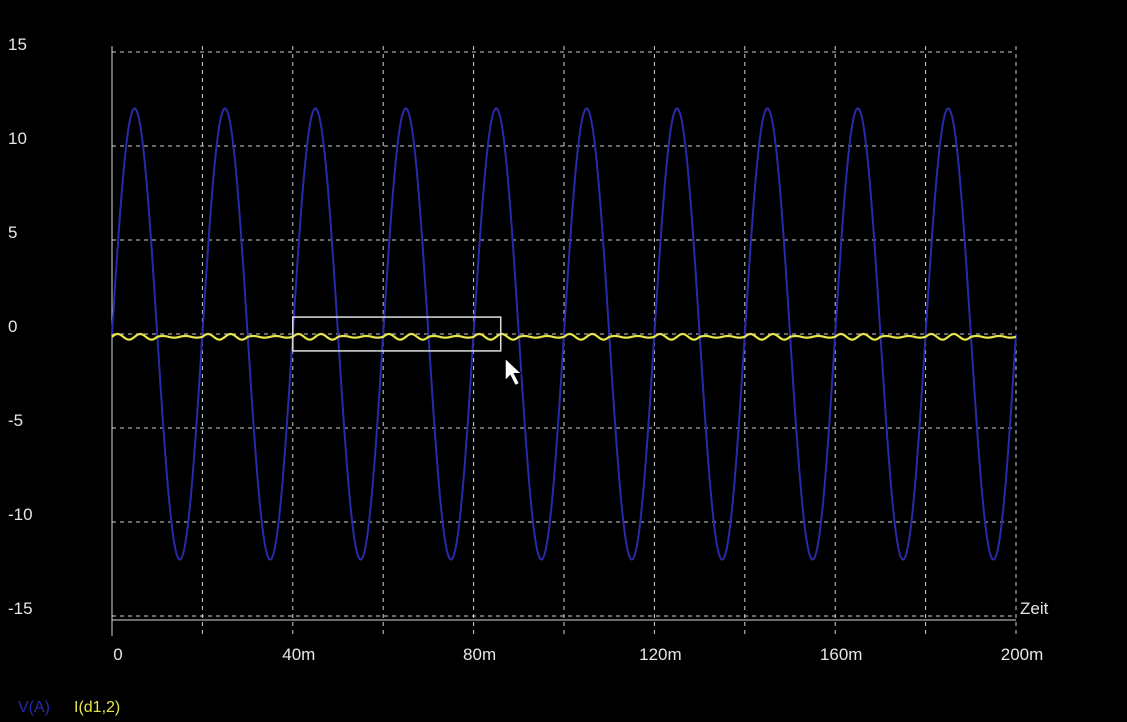 This screenshot has width=1127, height=722. Describe the element at coordinates (17, 138) in the screenshot. I see `y-tick-label: 10` at that location.